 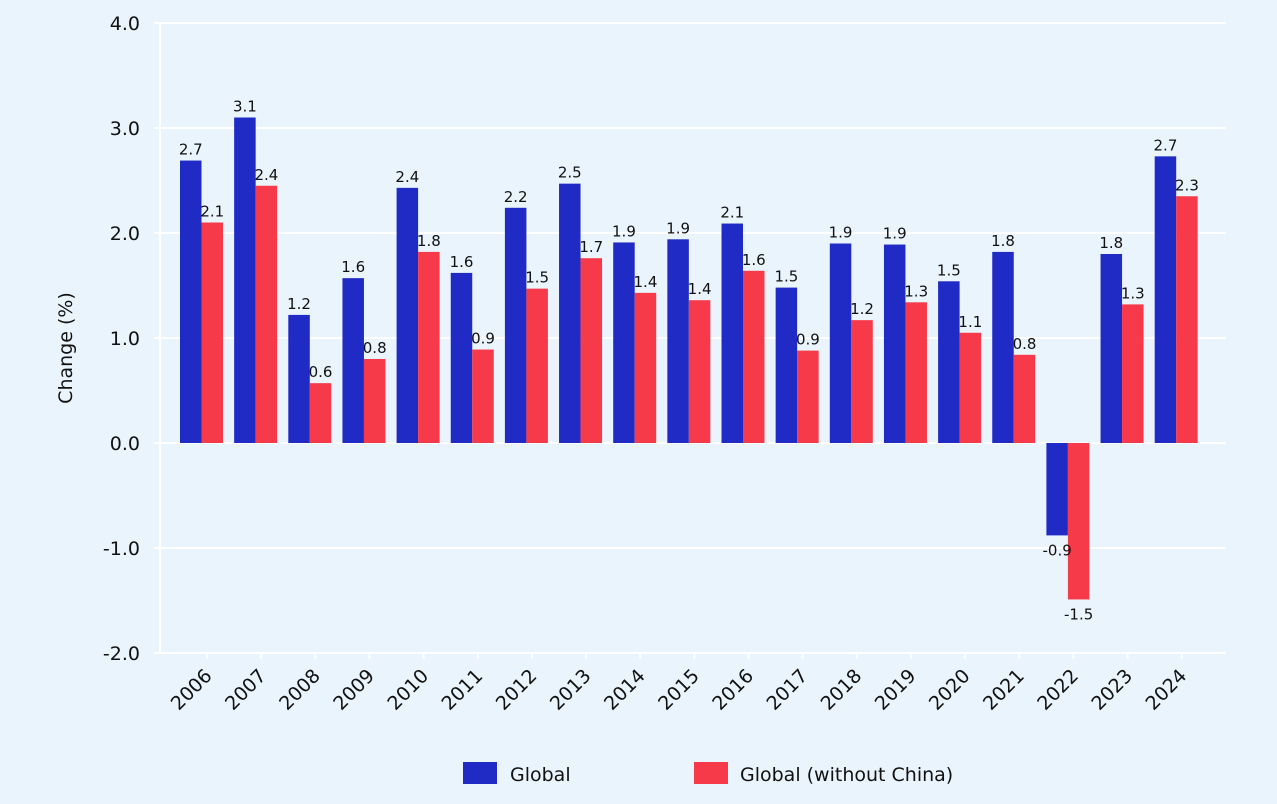 What do you see at coordinates (916, 372) in the screenshot?
I see `bar-global-without-china-2019` at bounding box center [916, 372].